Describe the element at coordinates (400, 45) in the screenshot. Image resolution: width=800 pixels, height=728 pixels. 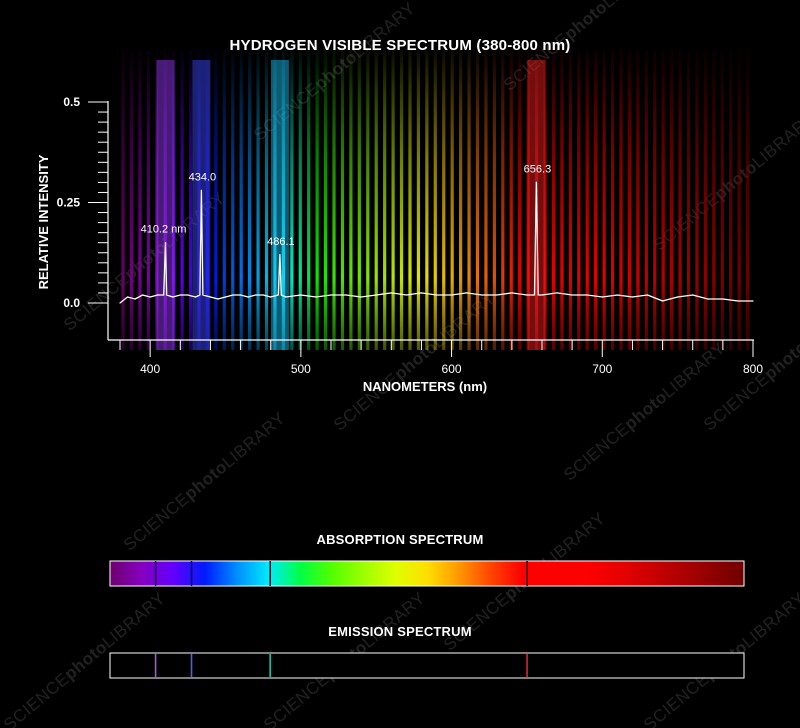
I see `chart-title: HYDROGEN VISIBLE SPECTRUM (380-800 nm)` at that location.